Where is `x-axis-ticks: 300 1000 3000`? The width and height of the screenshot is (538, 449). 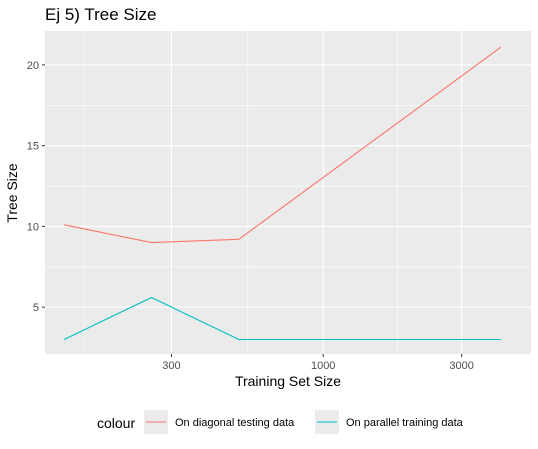
x-axis-ticks: 300 1000 3000 is located at coordinates (318, 363).